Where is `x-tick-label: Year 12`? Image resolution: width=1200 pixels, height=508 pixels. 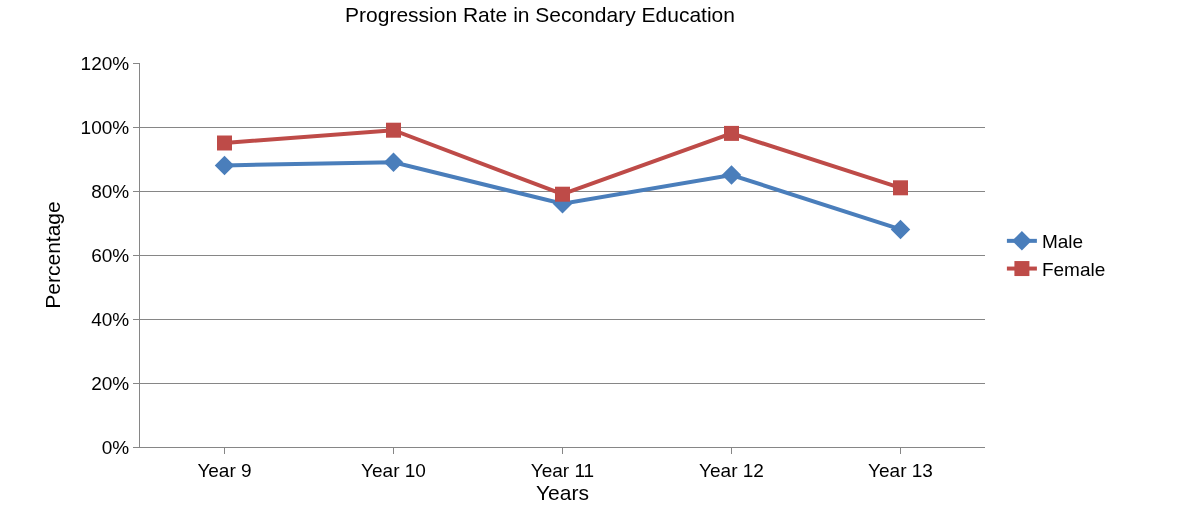 x-tick-label: Year 12 is located at coordinates (731, 470).